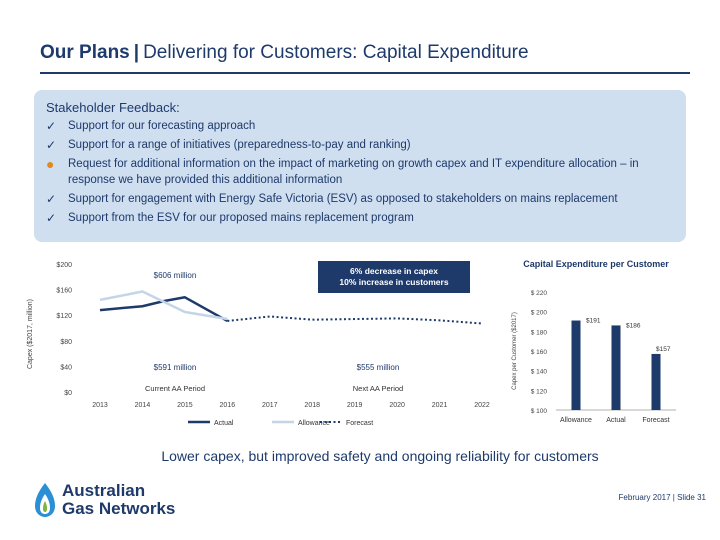 This screenshot has width=720, height=540. Describe the element at coordinates (539, 391) in the screenshot. I see `bar-y-tick-label: $ 120` at that location.